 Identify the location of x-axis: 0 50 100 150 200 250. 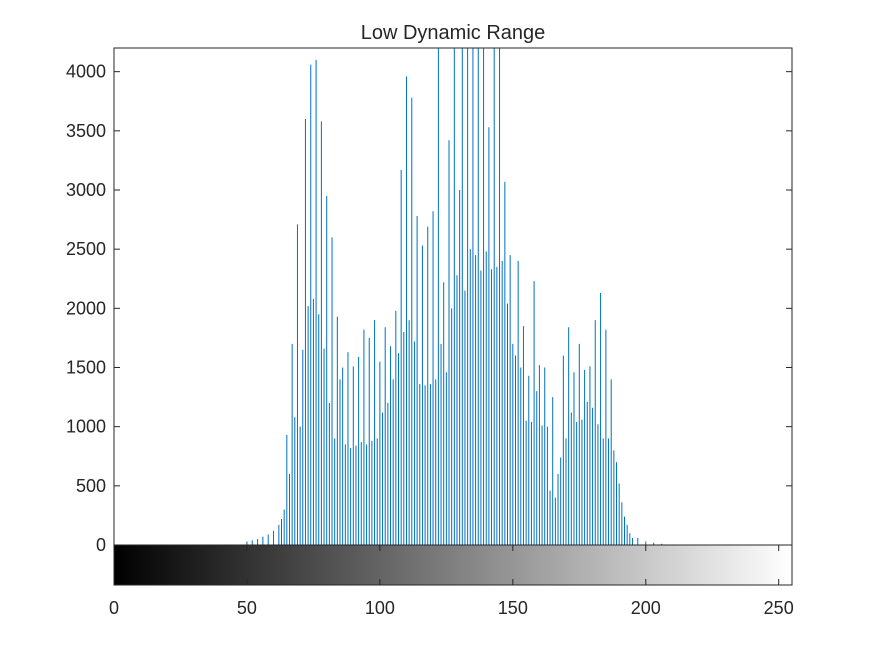
(451, 581).